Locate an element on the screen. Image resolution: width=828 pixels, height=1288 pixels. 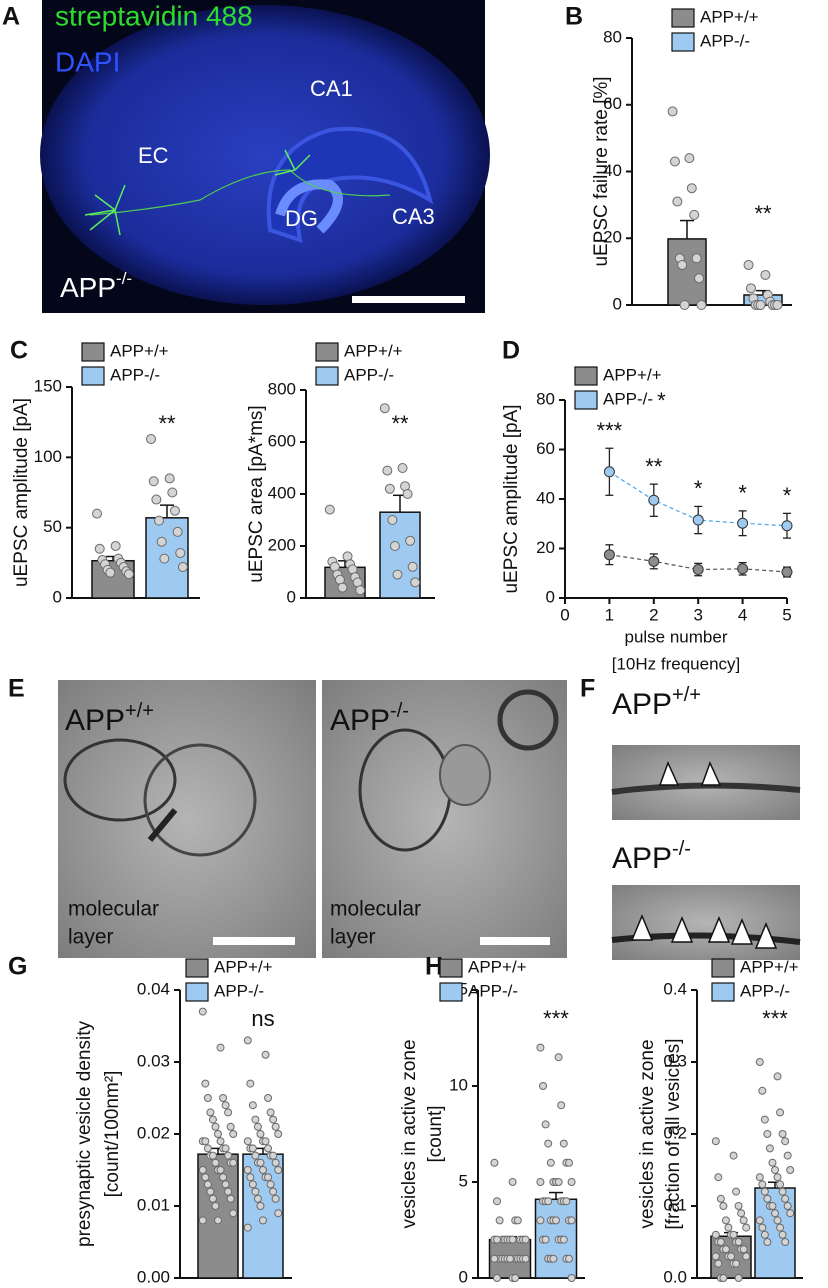
y-tick-label: 0.3 is located at coordinates (675, 1060).